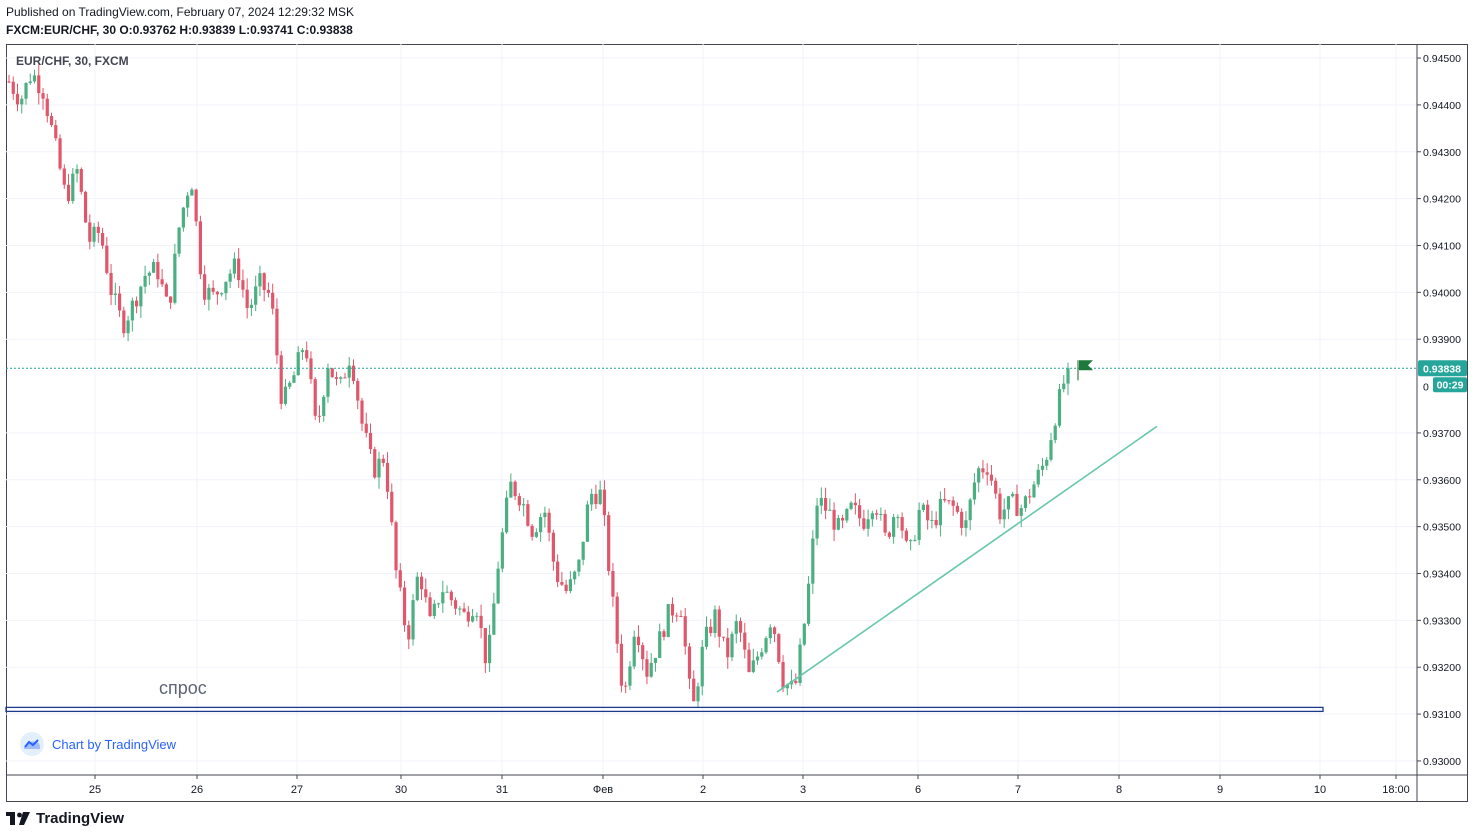 The width and height of the screenshot is (1474, 838). I want to click on x-tick-label: 18:00, so click(1396, 790).